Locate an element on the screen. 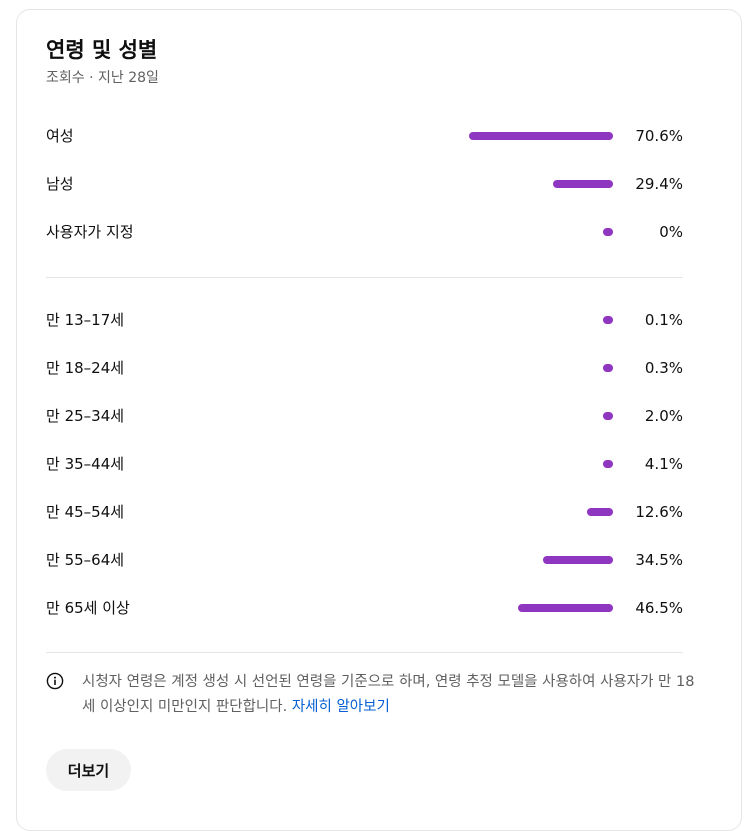 The height and width of the screenshot is (831, 745). gender-row: 여성 70.6% is located at coordinates (364, 136).